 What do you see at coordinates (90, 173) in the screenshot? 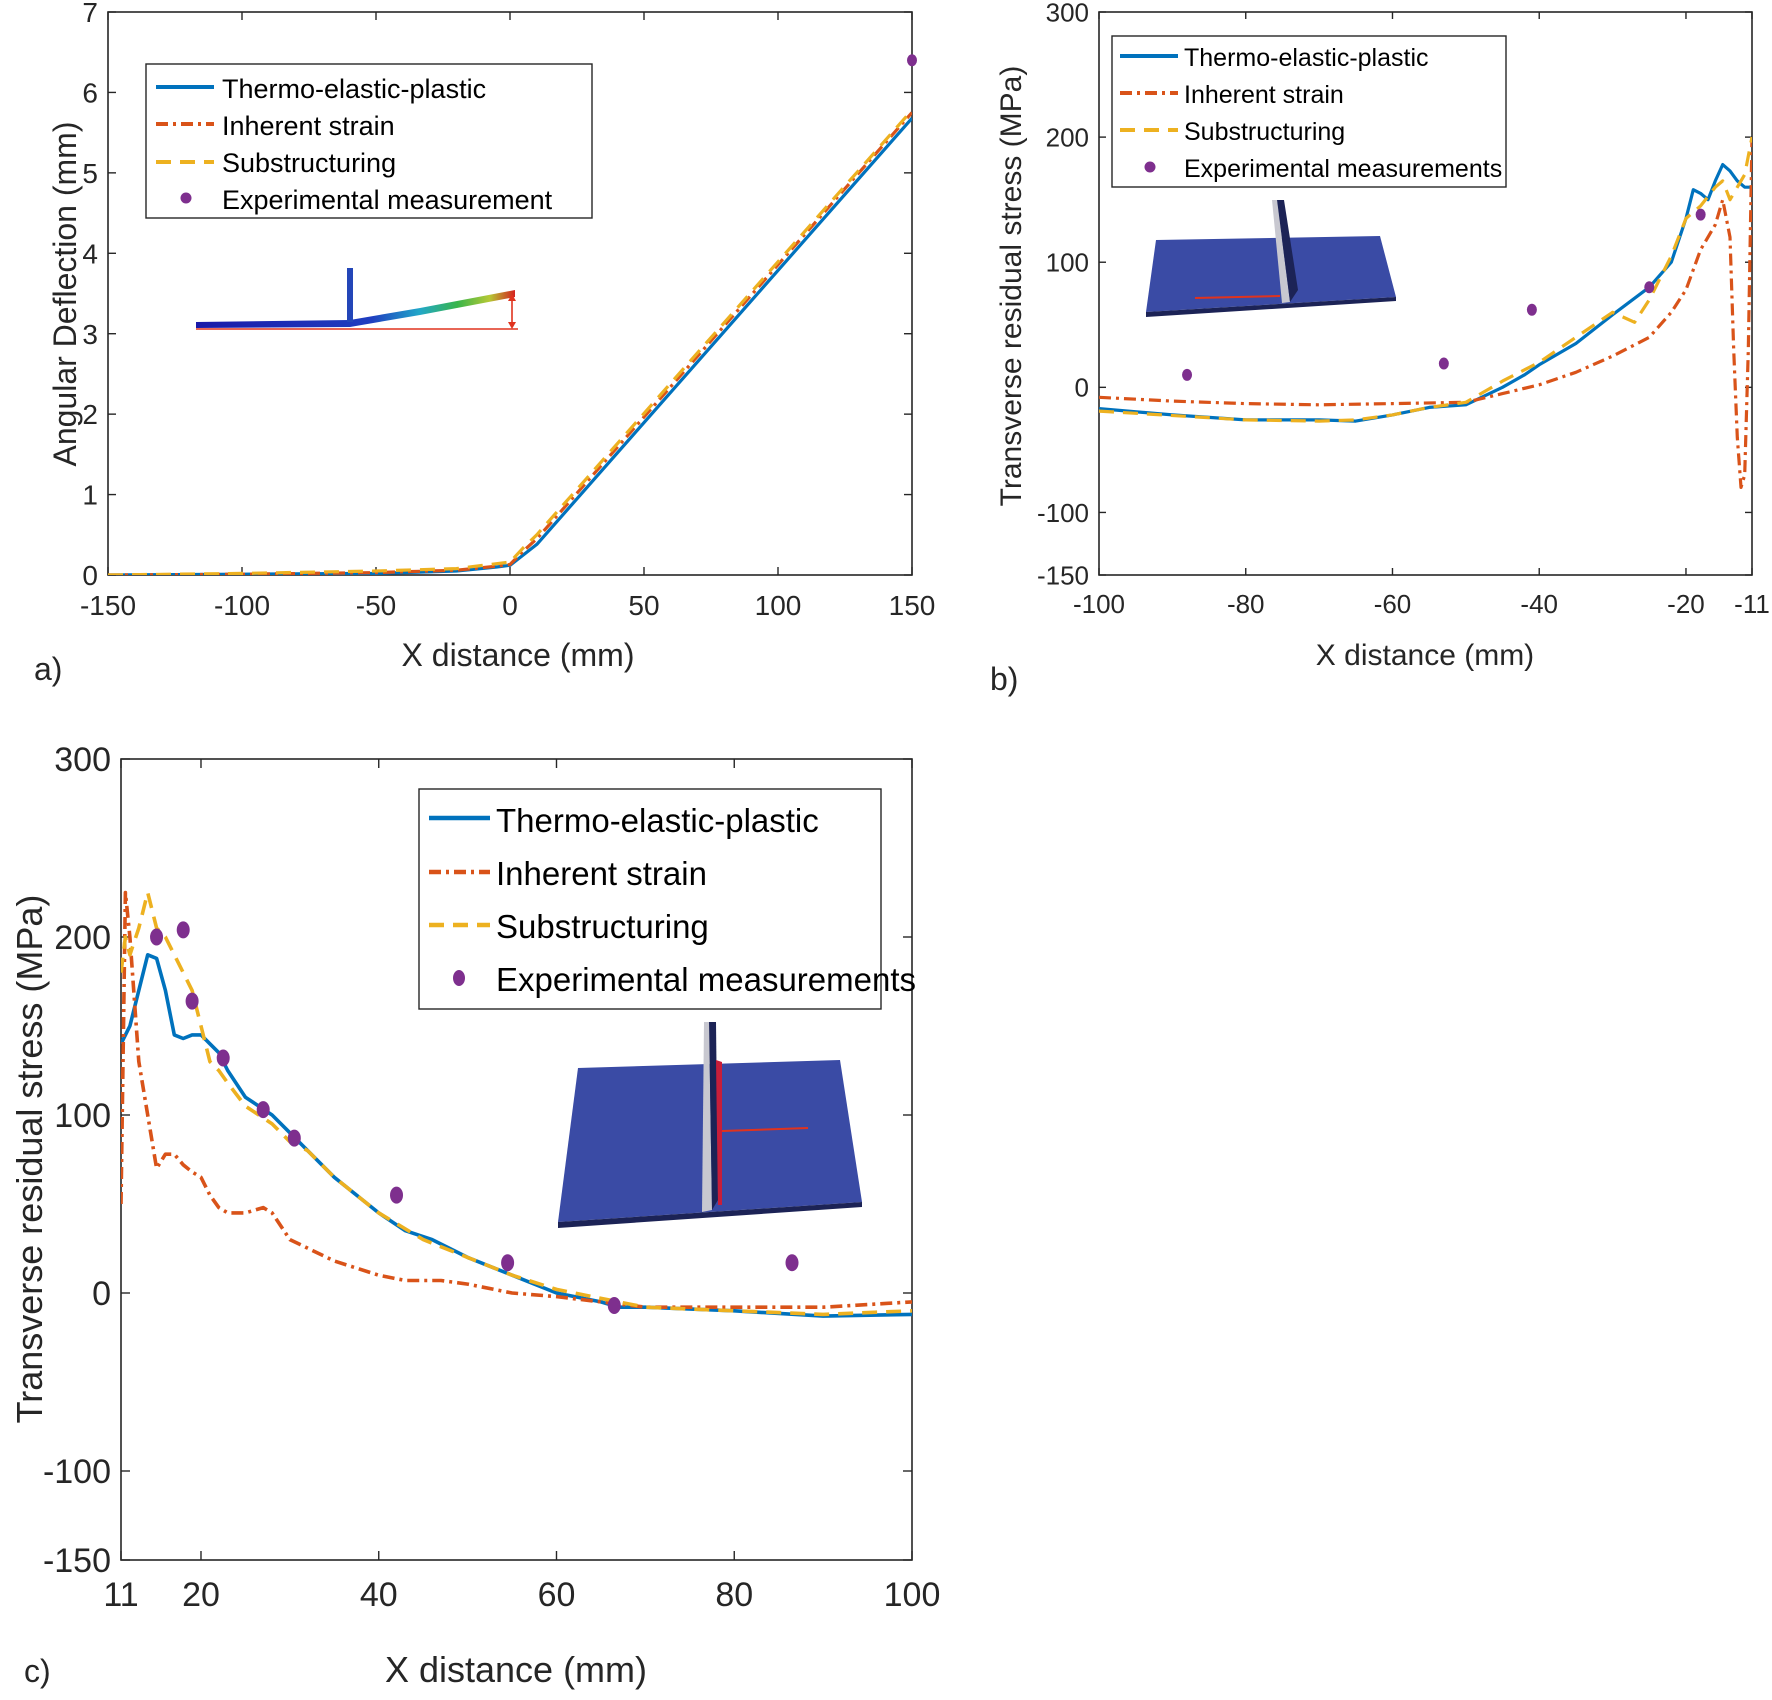
I see `y-tick-label: 5` at bounding box center [90, 173].